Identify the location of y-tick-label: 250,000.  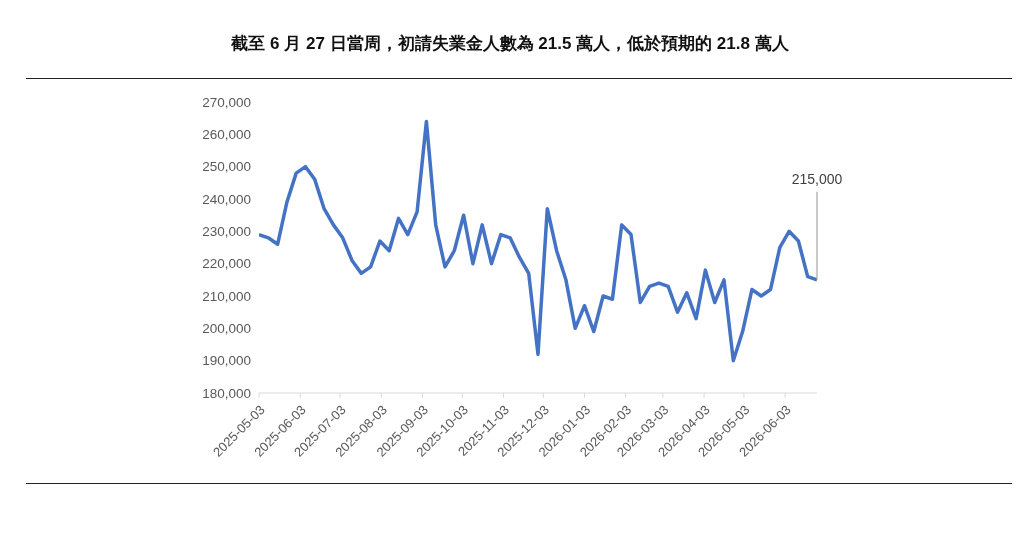
(226, 167).